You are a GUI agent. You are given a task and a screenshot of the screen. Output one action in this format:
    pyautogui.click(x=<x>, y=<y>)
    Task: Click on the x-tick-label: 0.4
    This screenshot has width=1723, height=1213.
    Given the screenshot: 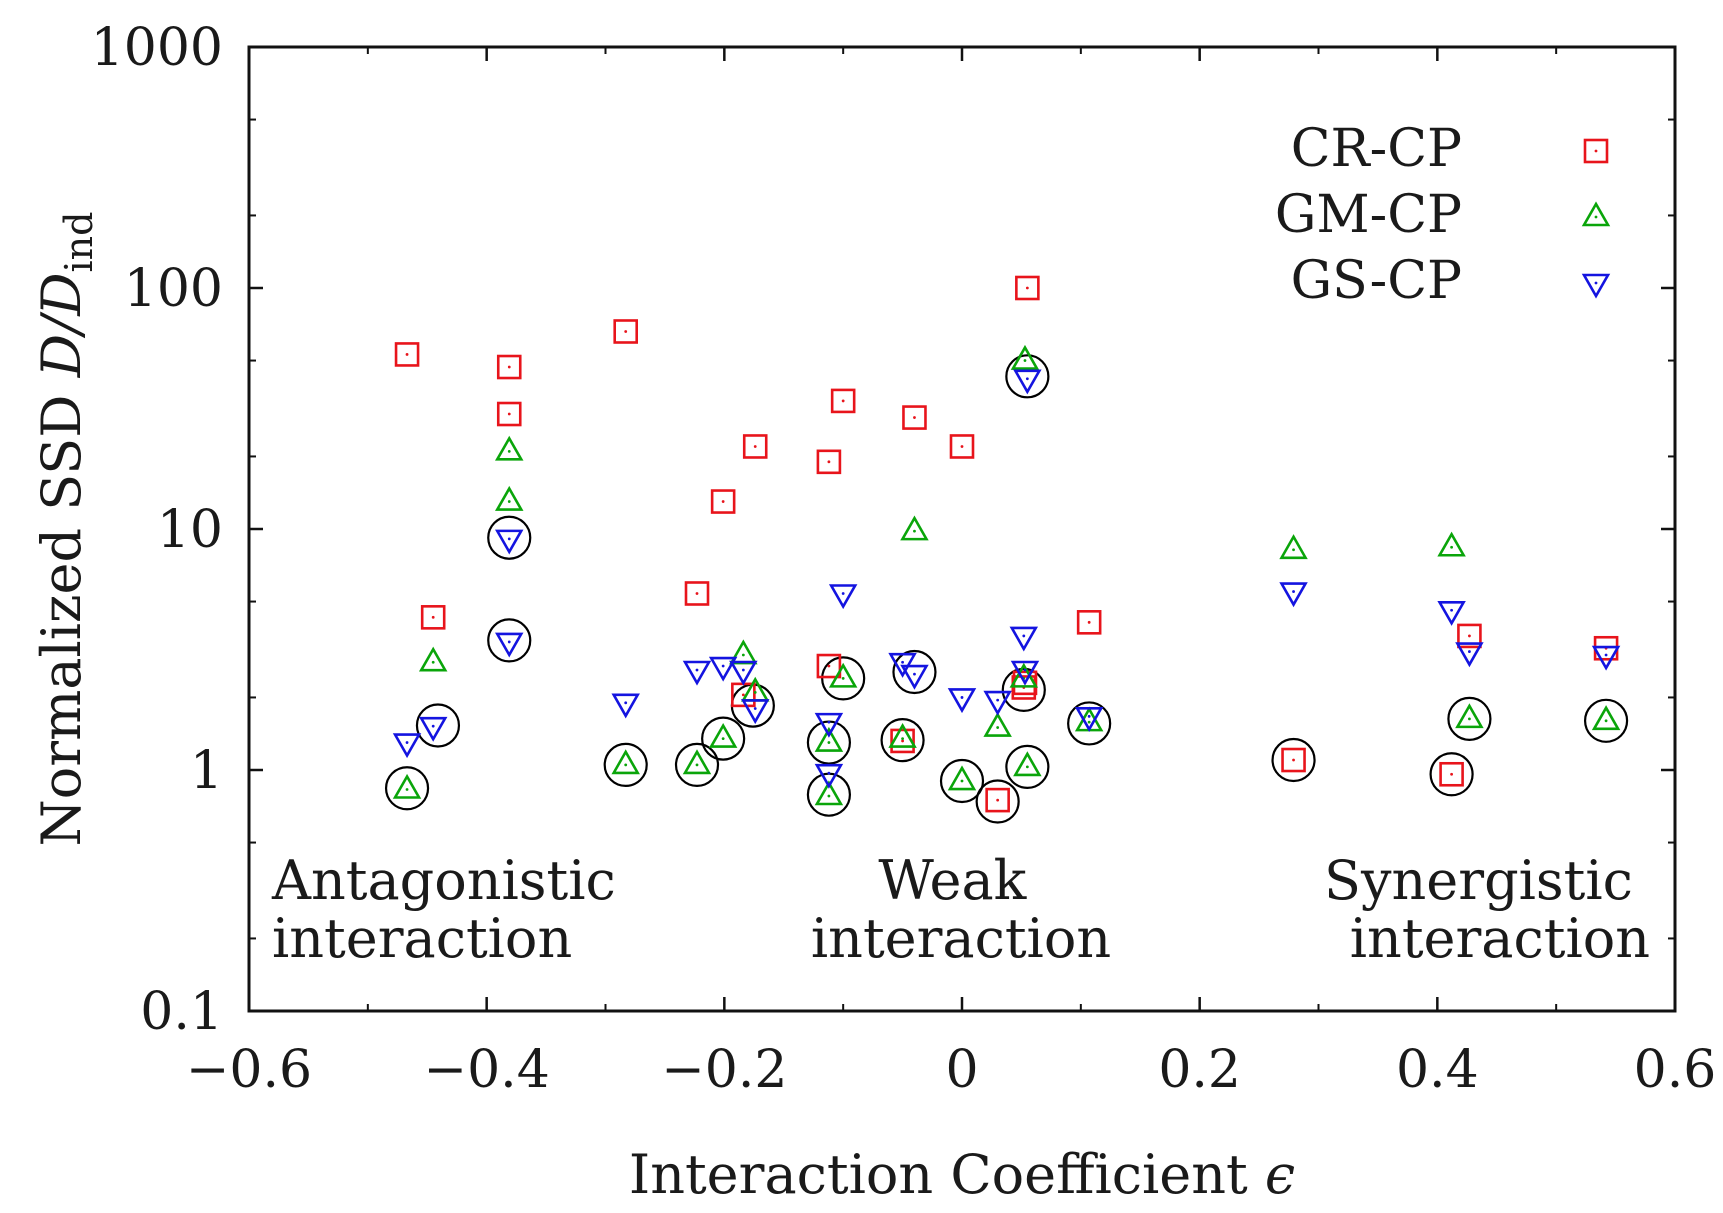 What is the action you would take?
    pyautogui.click(x=1437, y=1070)
    